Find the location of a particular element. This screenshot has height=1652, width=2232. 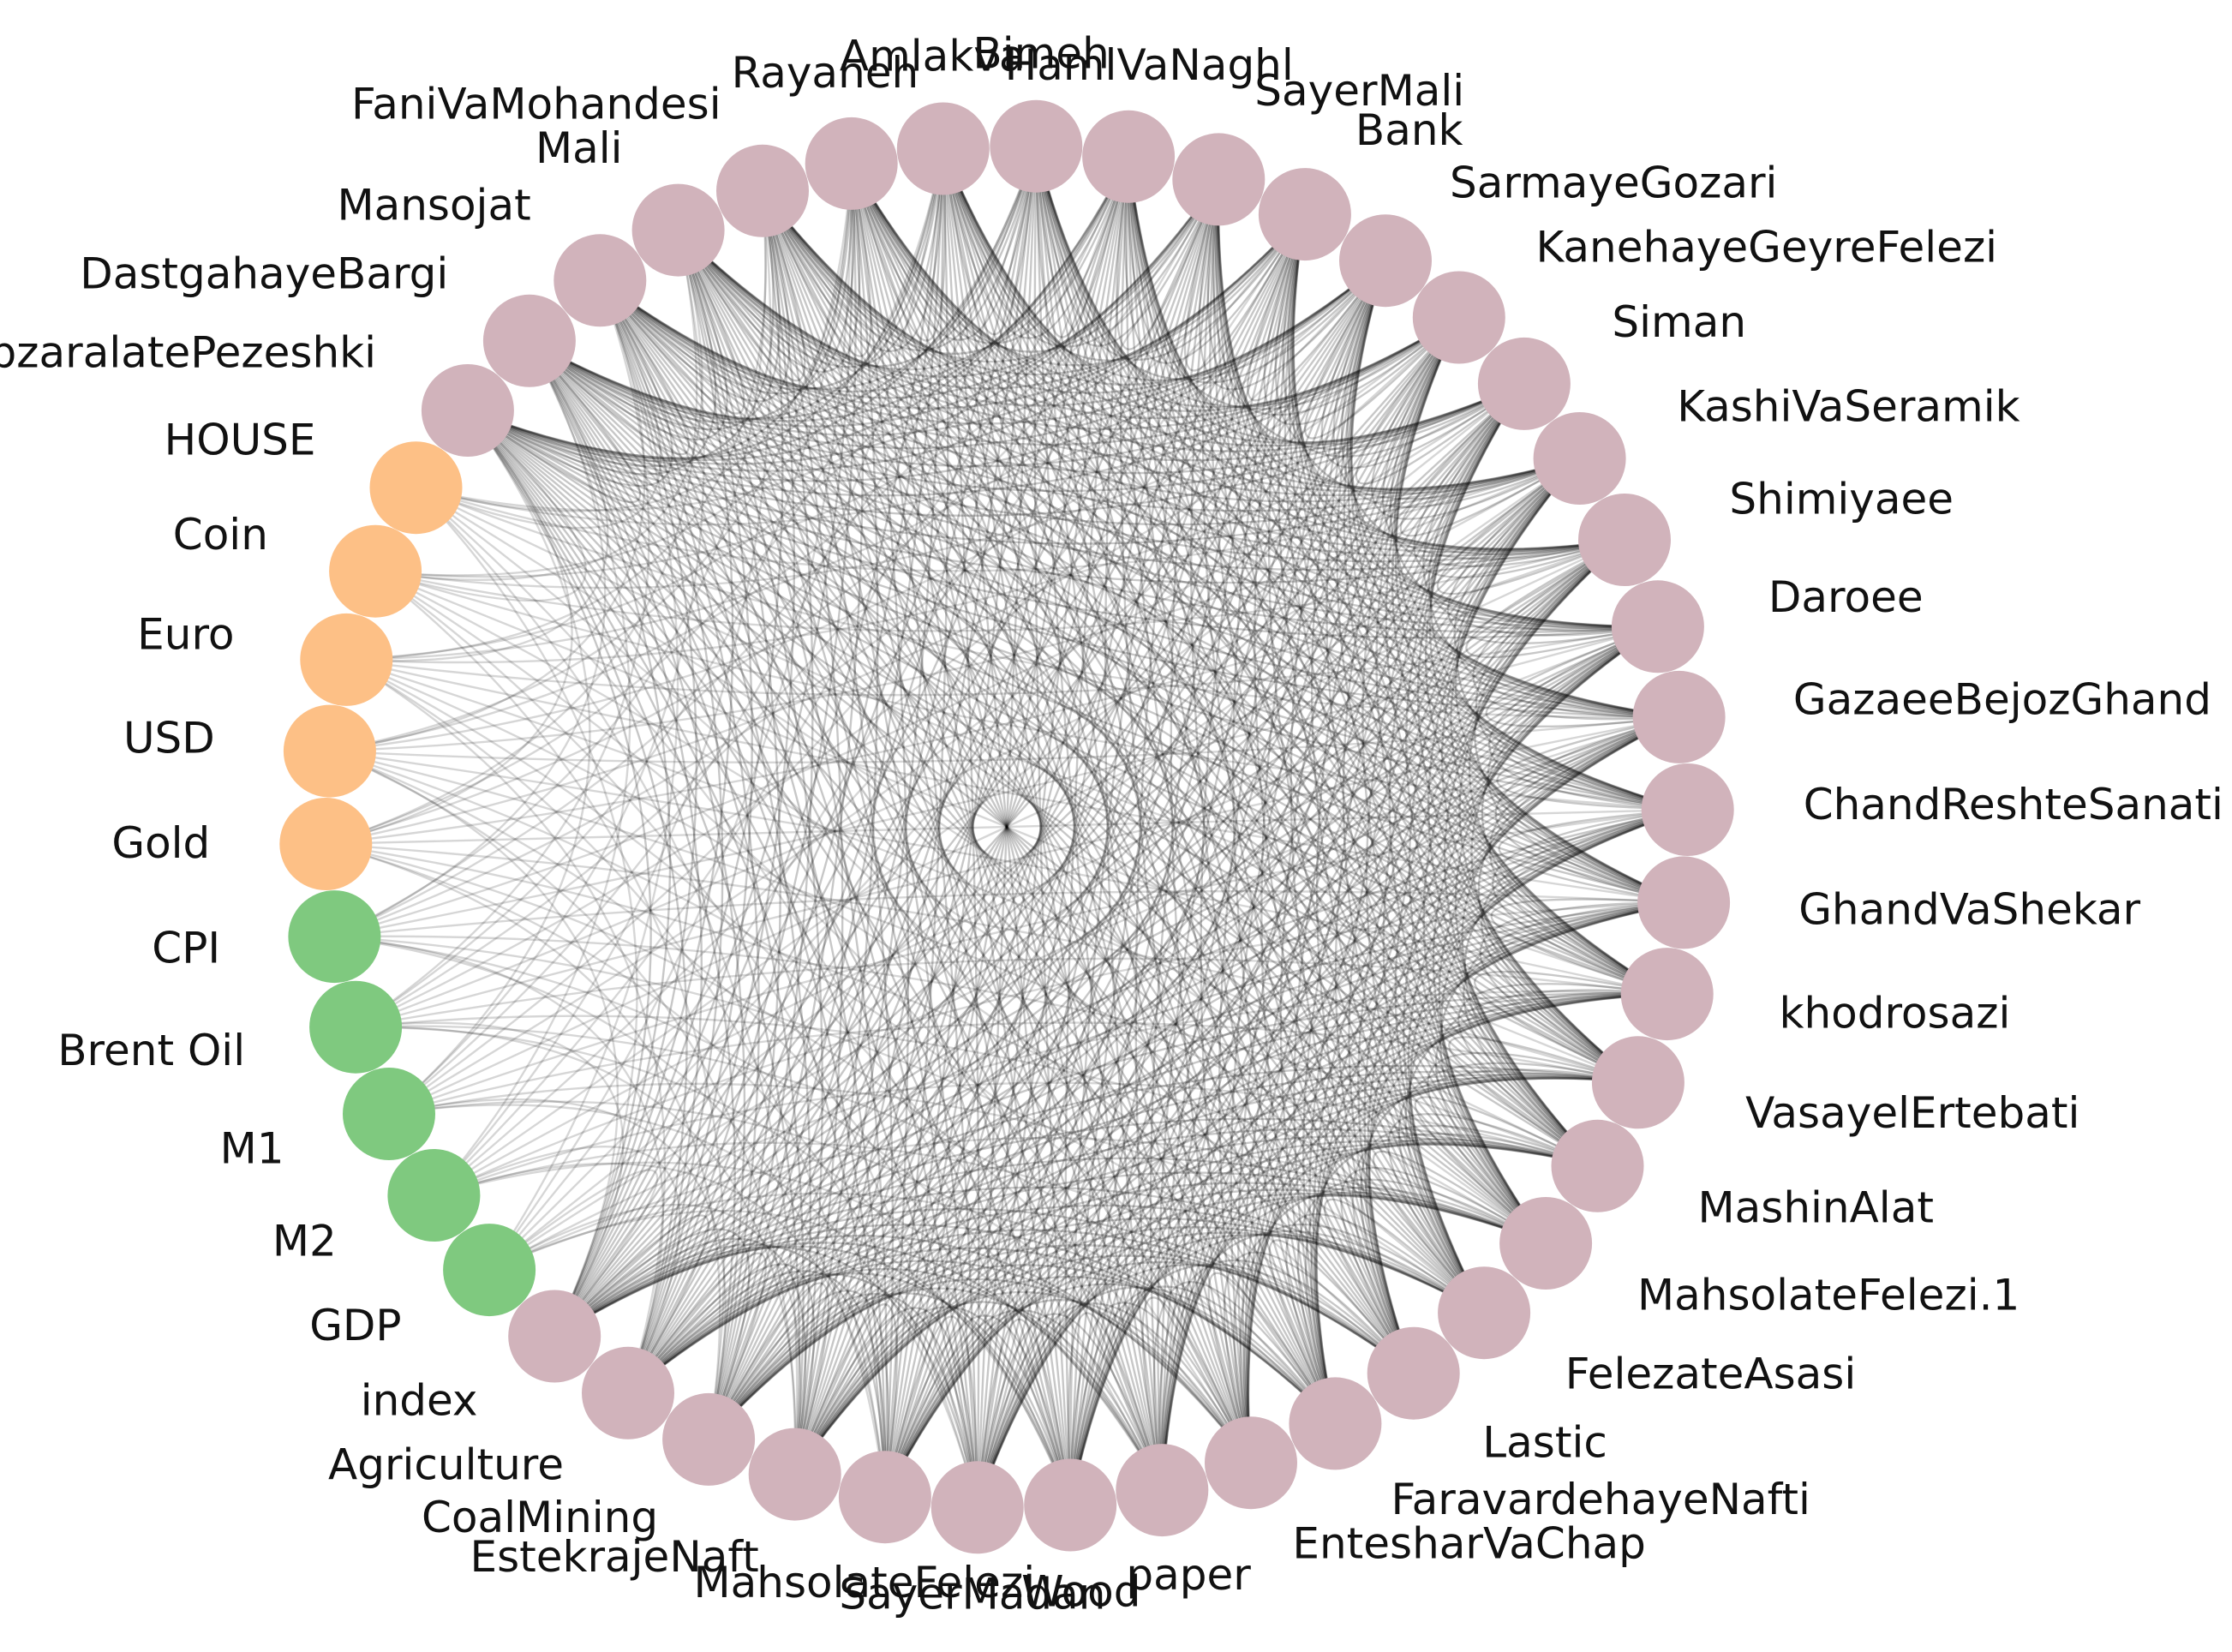

node-gdp is located at coordinates (489, 1270).